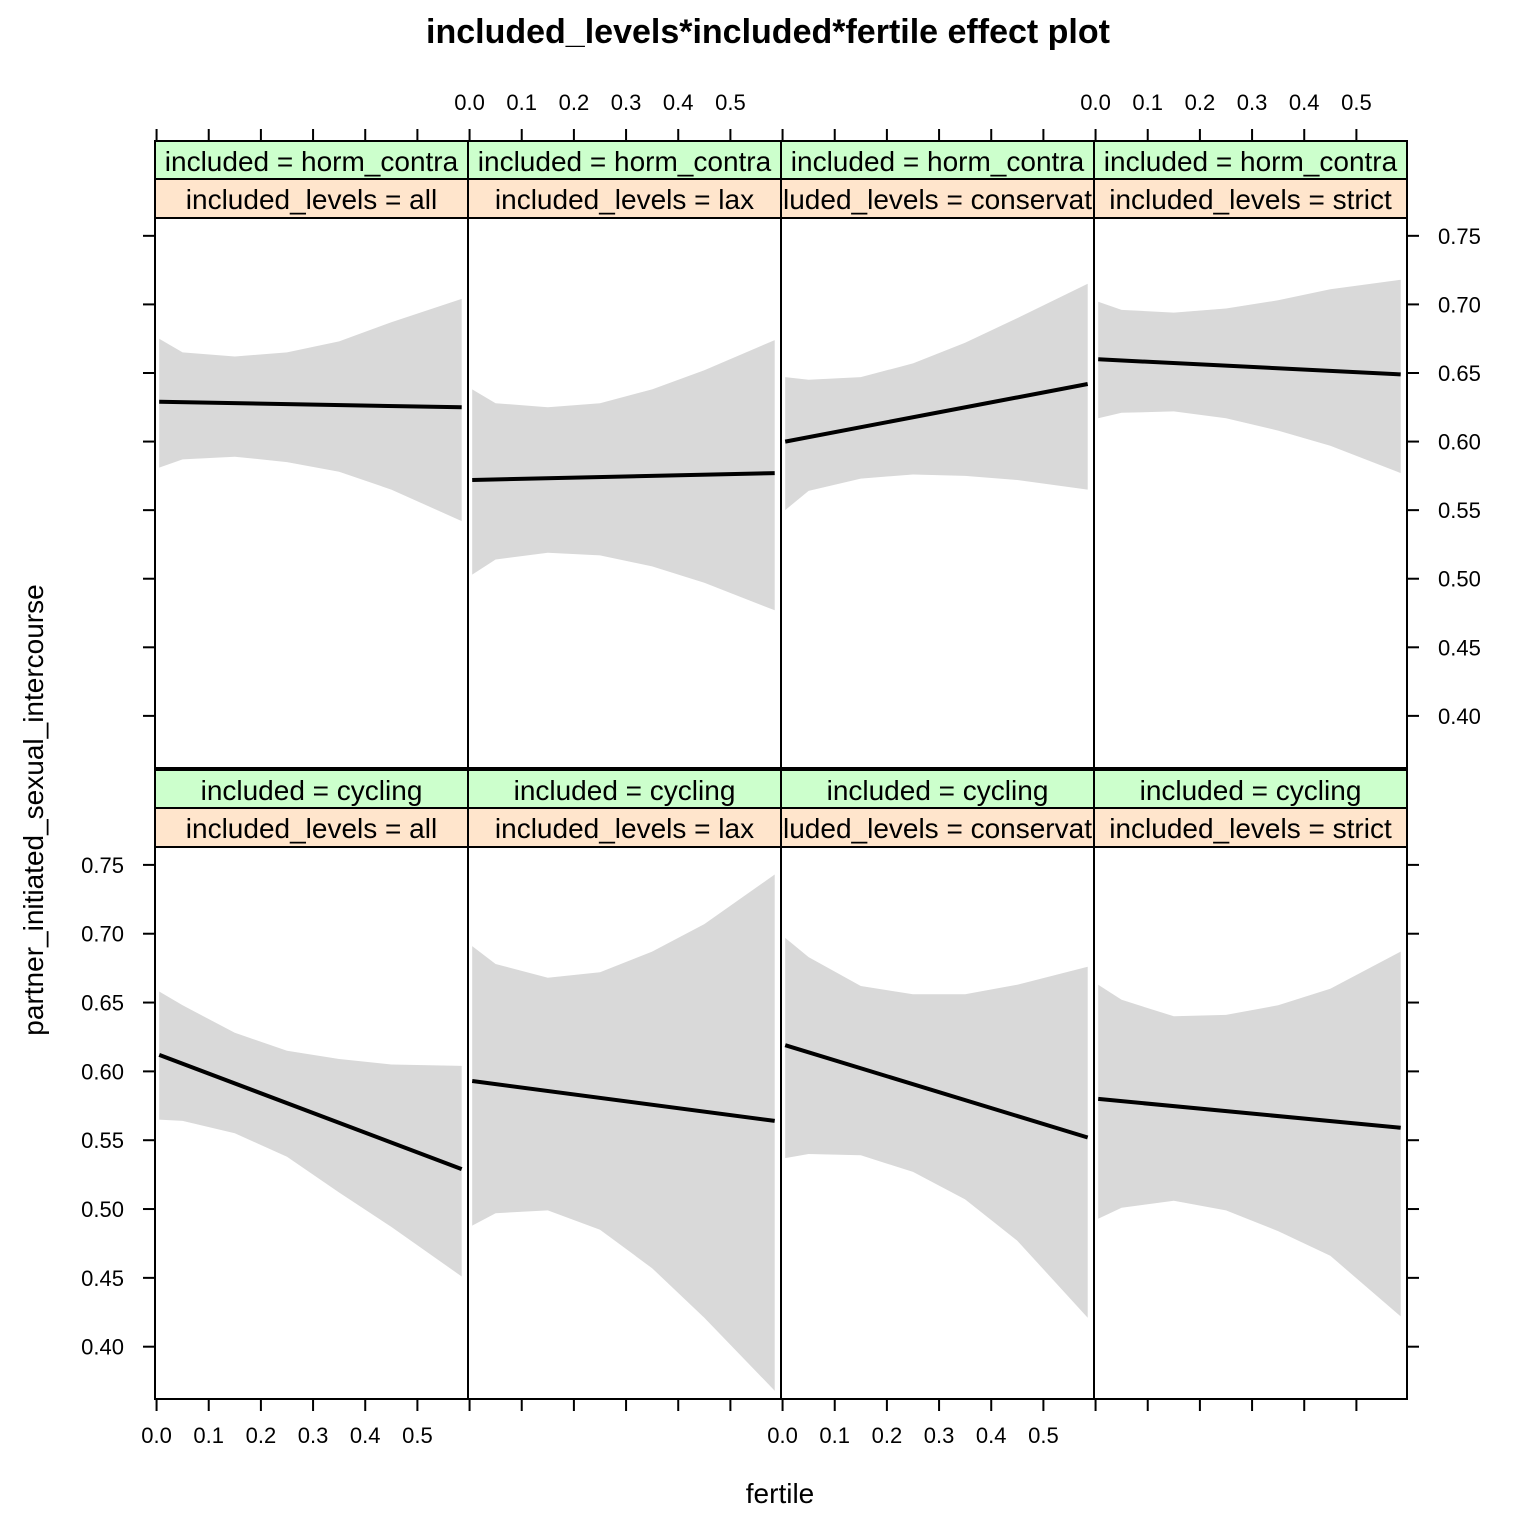 Image resolution: width=1536 pixels, height=1536 pixels. I want to click on y-axis-label: partner_initiated_sexual_intercourse, so click(33, 809).